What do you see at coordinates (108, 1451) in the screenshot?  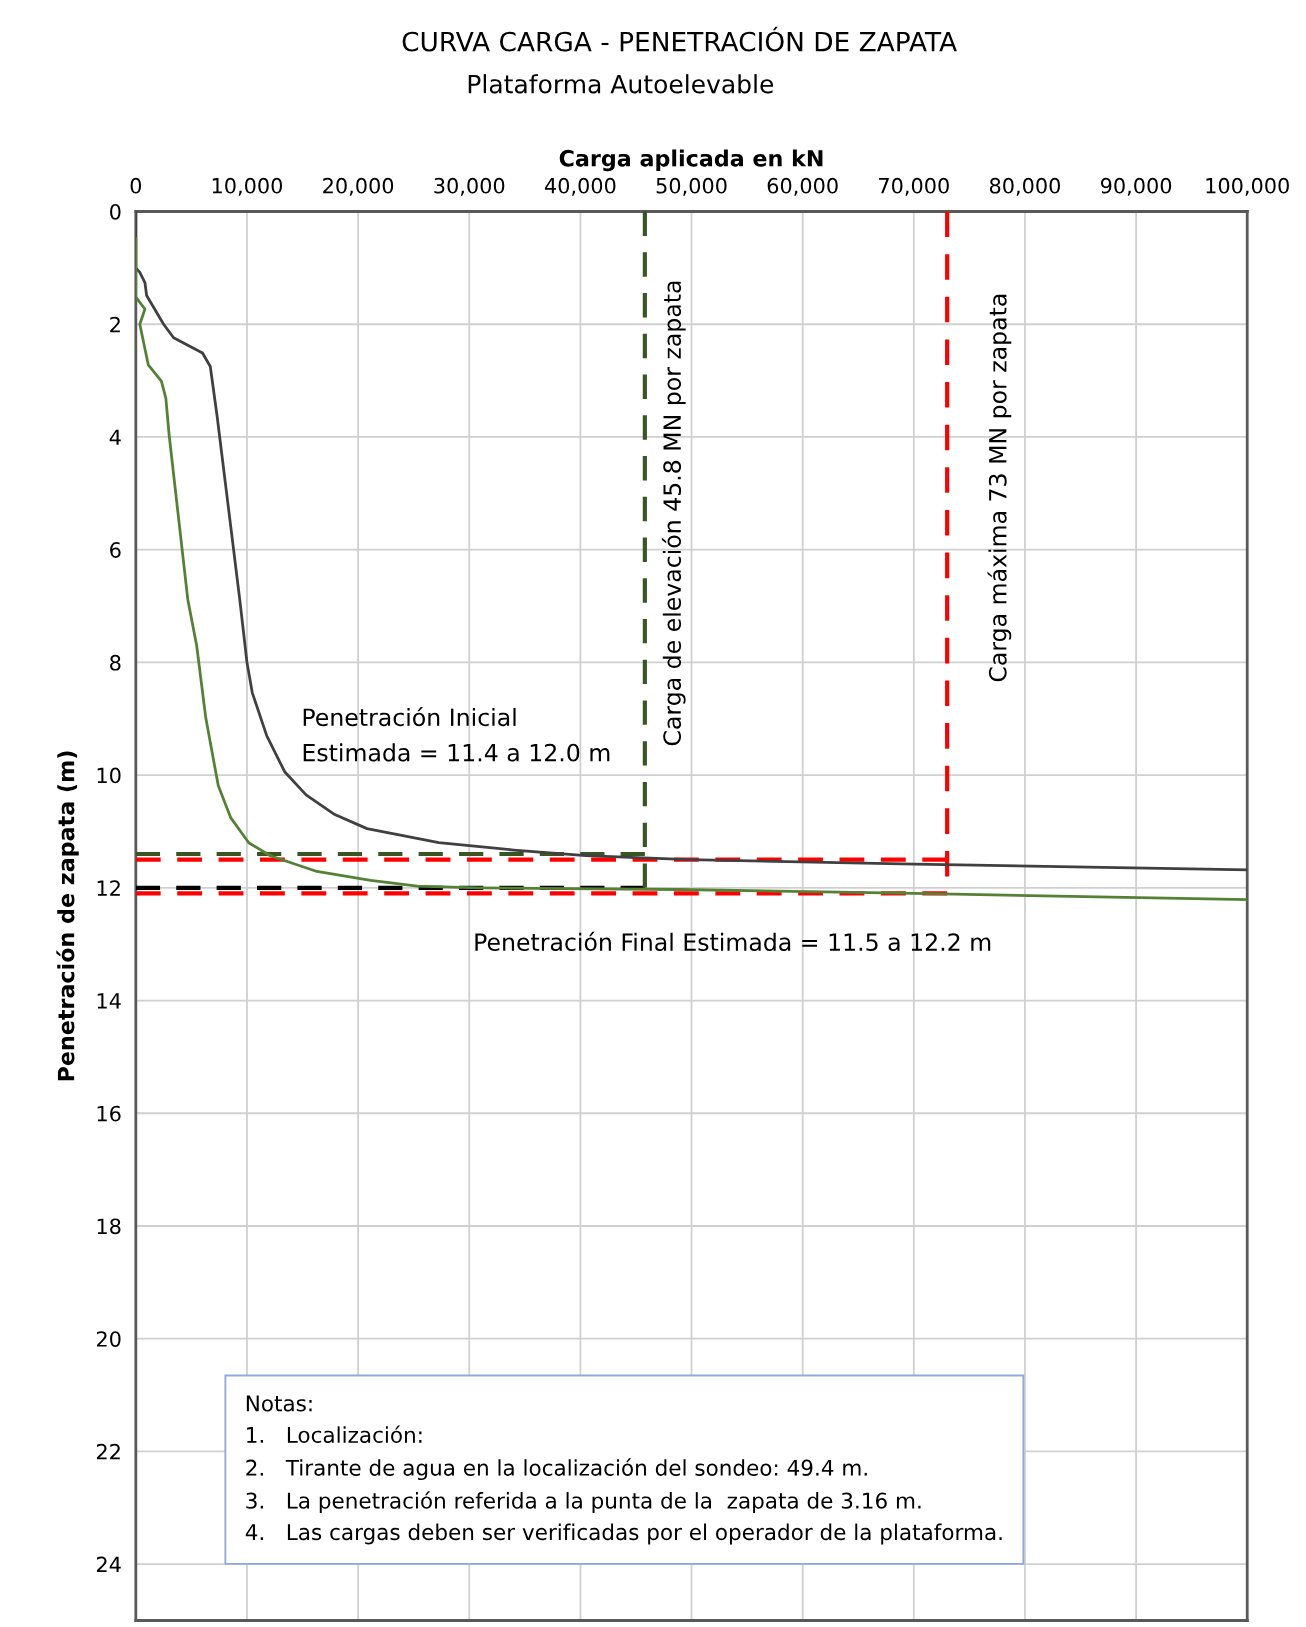 I see `y-tick-label: 22` at bounding box center [108, 1451].